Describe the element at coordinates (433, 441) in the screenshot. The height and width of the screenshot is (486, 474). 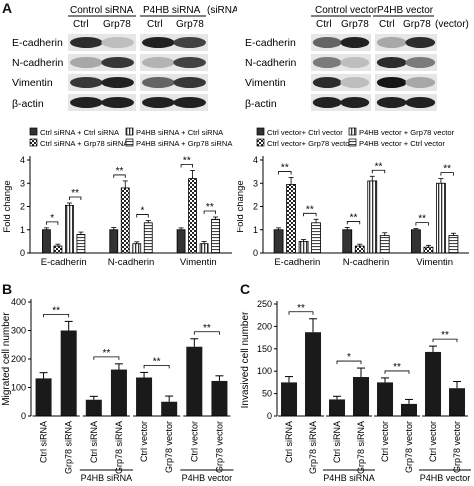
I see `x-category-label: Ctrl vector` at that location.